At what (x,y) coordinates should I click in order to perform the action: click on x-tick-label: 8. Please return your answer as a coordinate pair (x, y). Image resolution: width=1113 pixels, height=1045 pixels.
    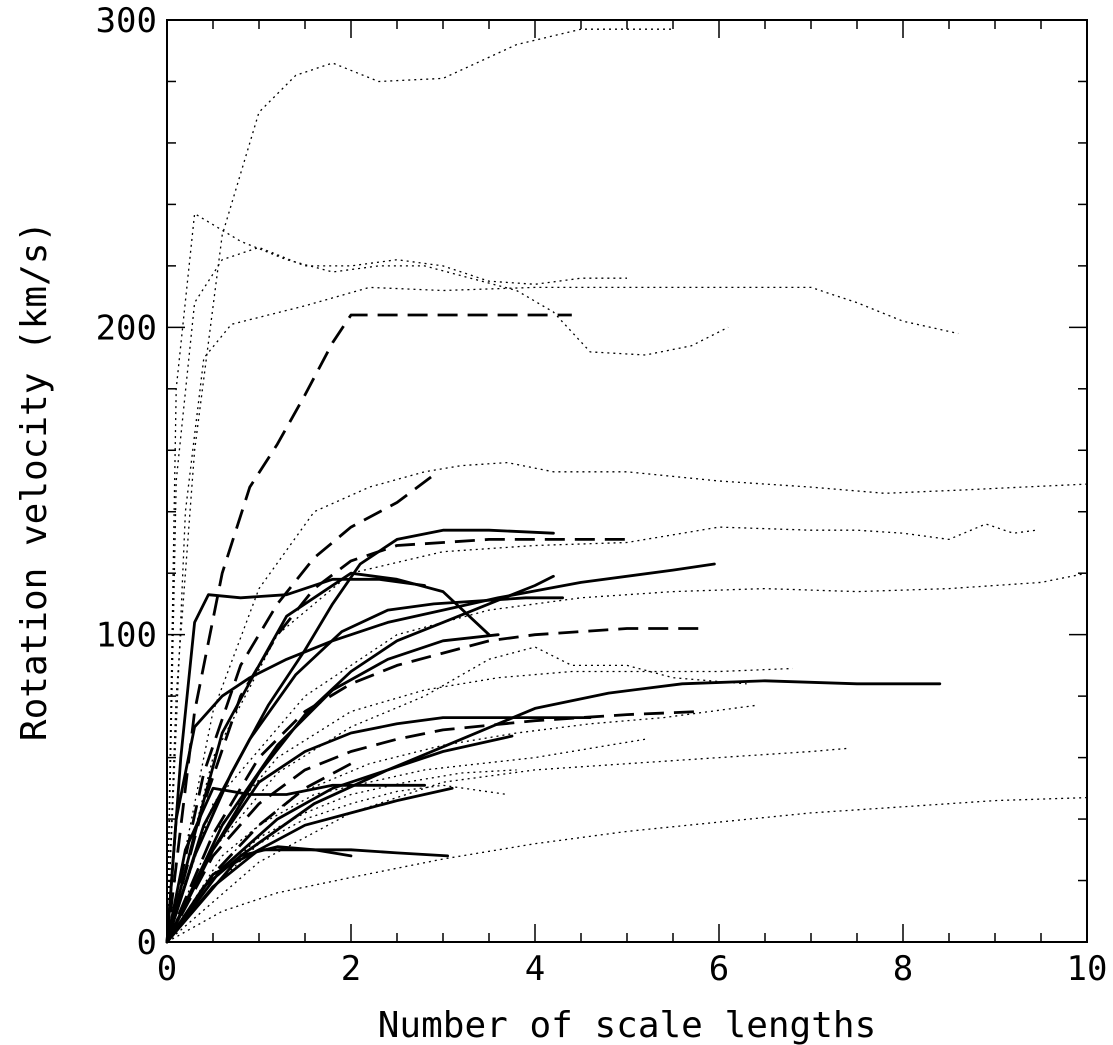
    Looking at the image, I should click on (903, 969).